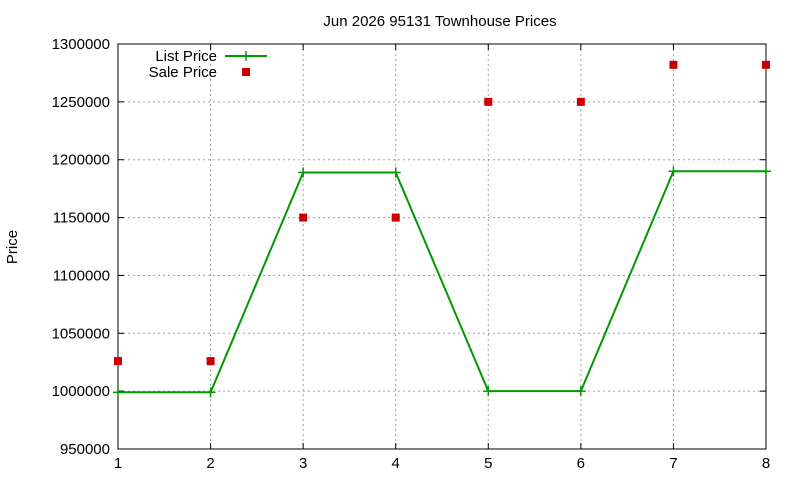 The width and height of the screenshot is (800, 480). Describe the element at coordinates (186, 56) in the screenshot. I see `legend-label: List Price` at that location.